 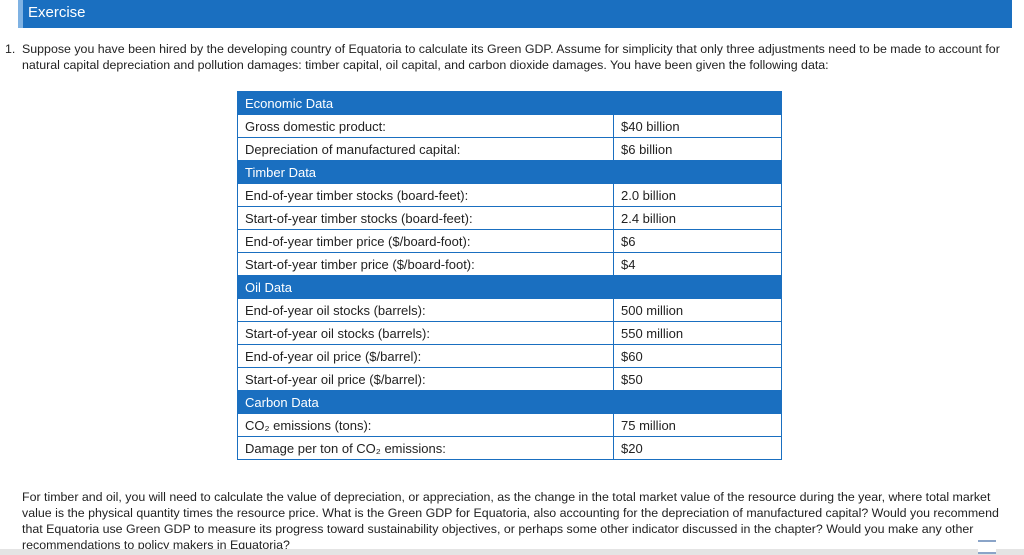 What do you see at coordinates (697, 425) in the screenshot?
I see `row-value: 75 million` at bounding box center [697, 425].